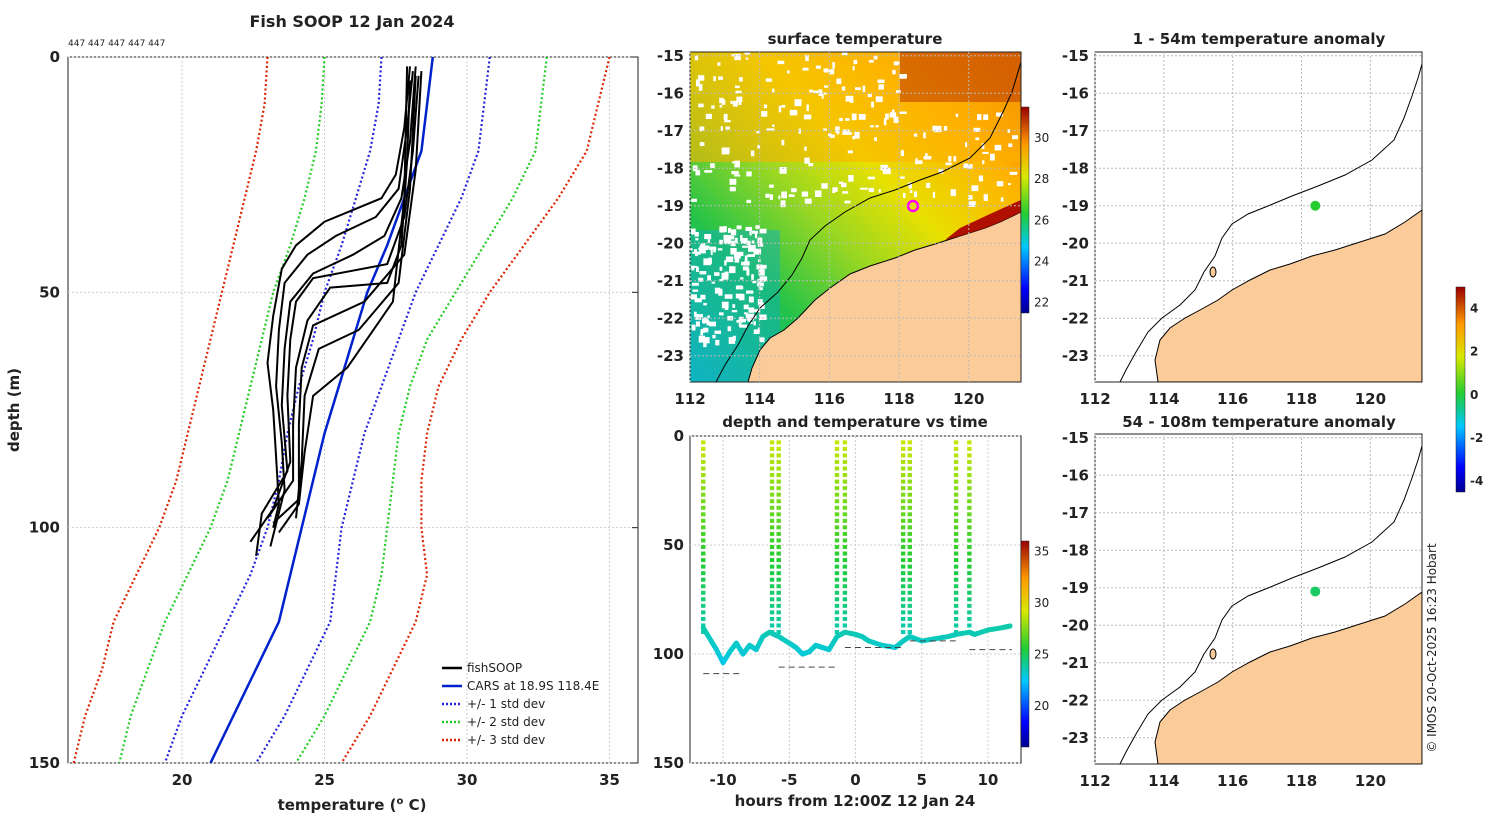  What do you see at coordinates (856, 557) in the screenshot?
I see `timeseries-data` at bounding box center [856, 557].